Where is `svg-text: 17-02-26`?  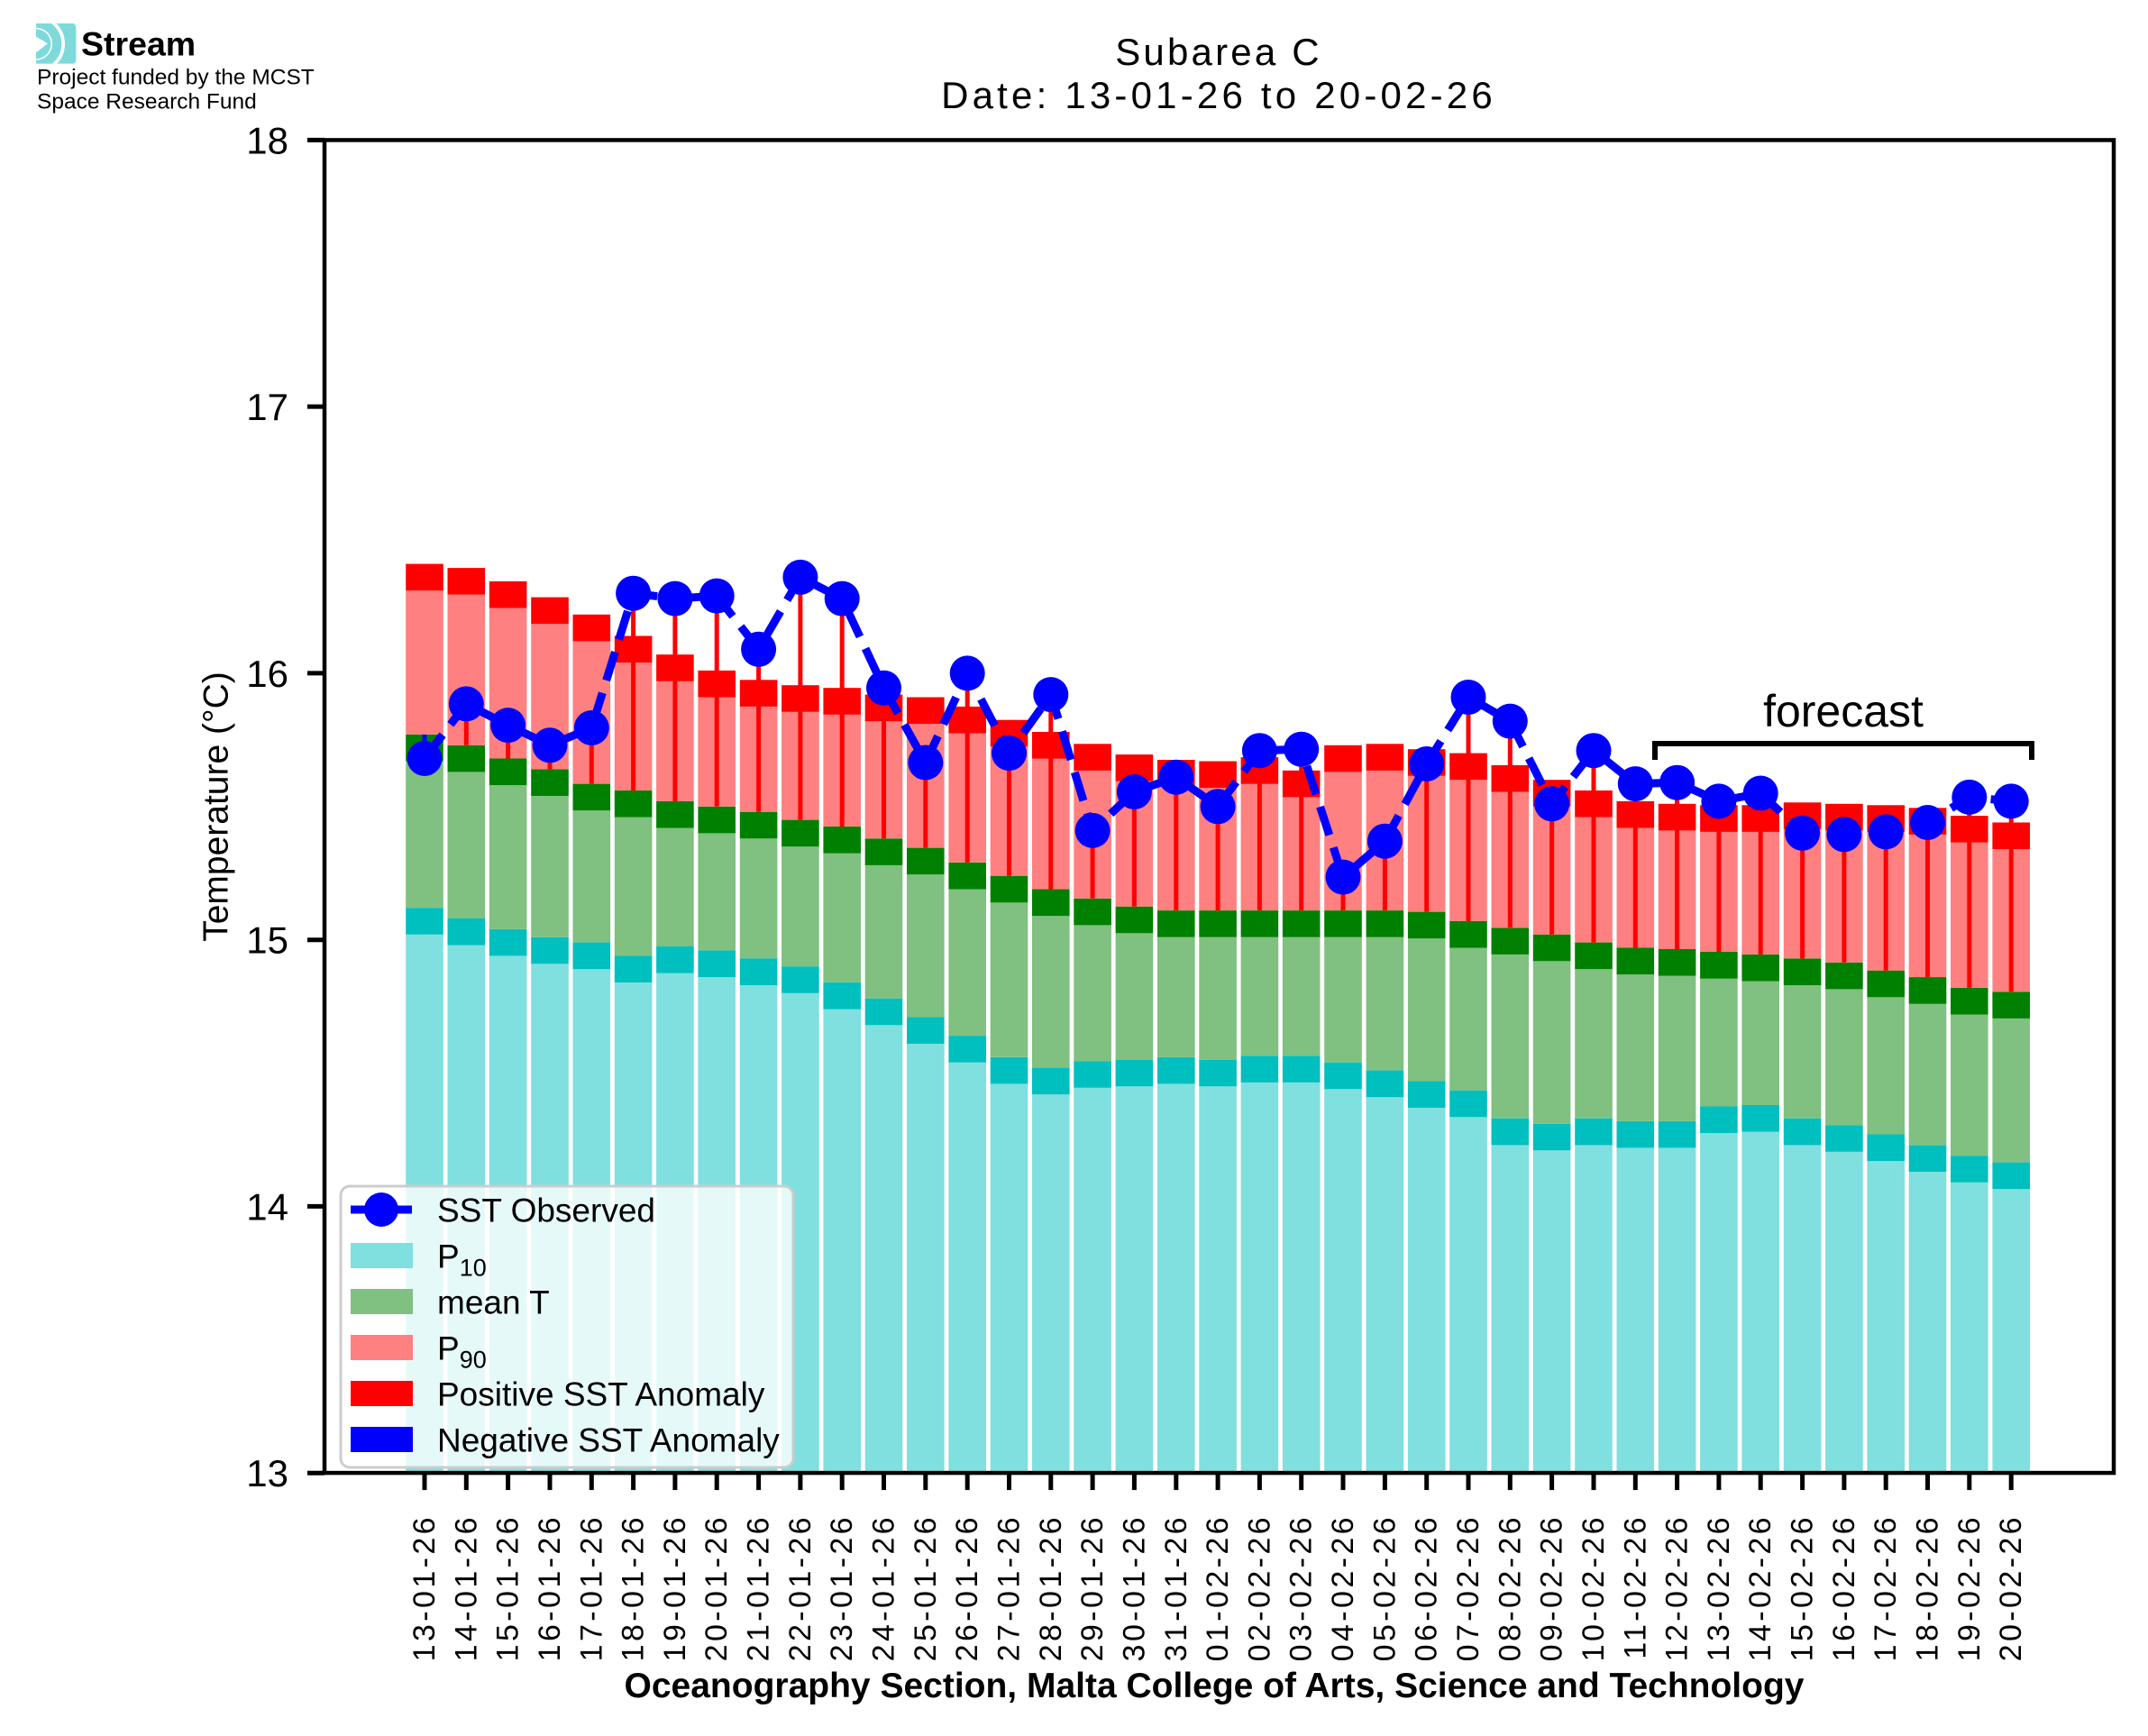
svg-text: 17-02-26 is located at coordinates (1886, 1587).